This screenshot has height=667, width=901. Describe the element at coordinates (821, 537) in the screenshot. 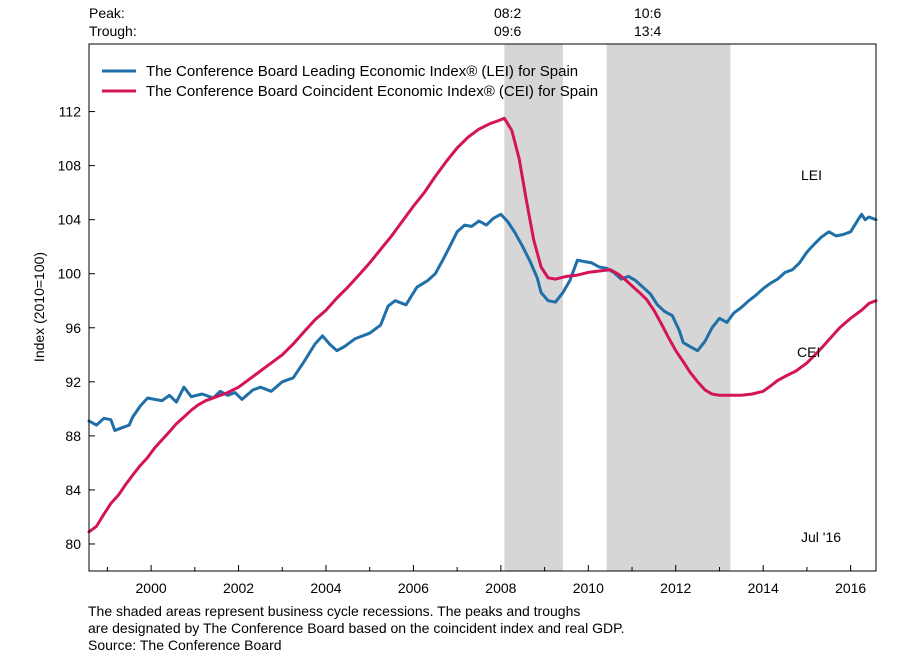

I see `date-note: Jul '16` at that location.